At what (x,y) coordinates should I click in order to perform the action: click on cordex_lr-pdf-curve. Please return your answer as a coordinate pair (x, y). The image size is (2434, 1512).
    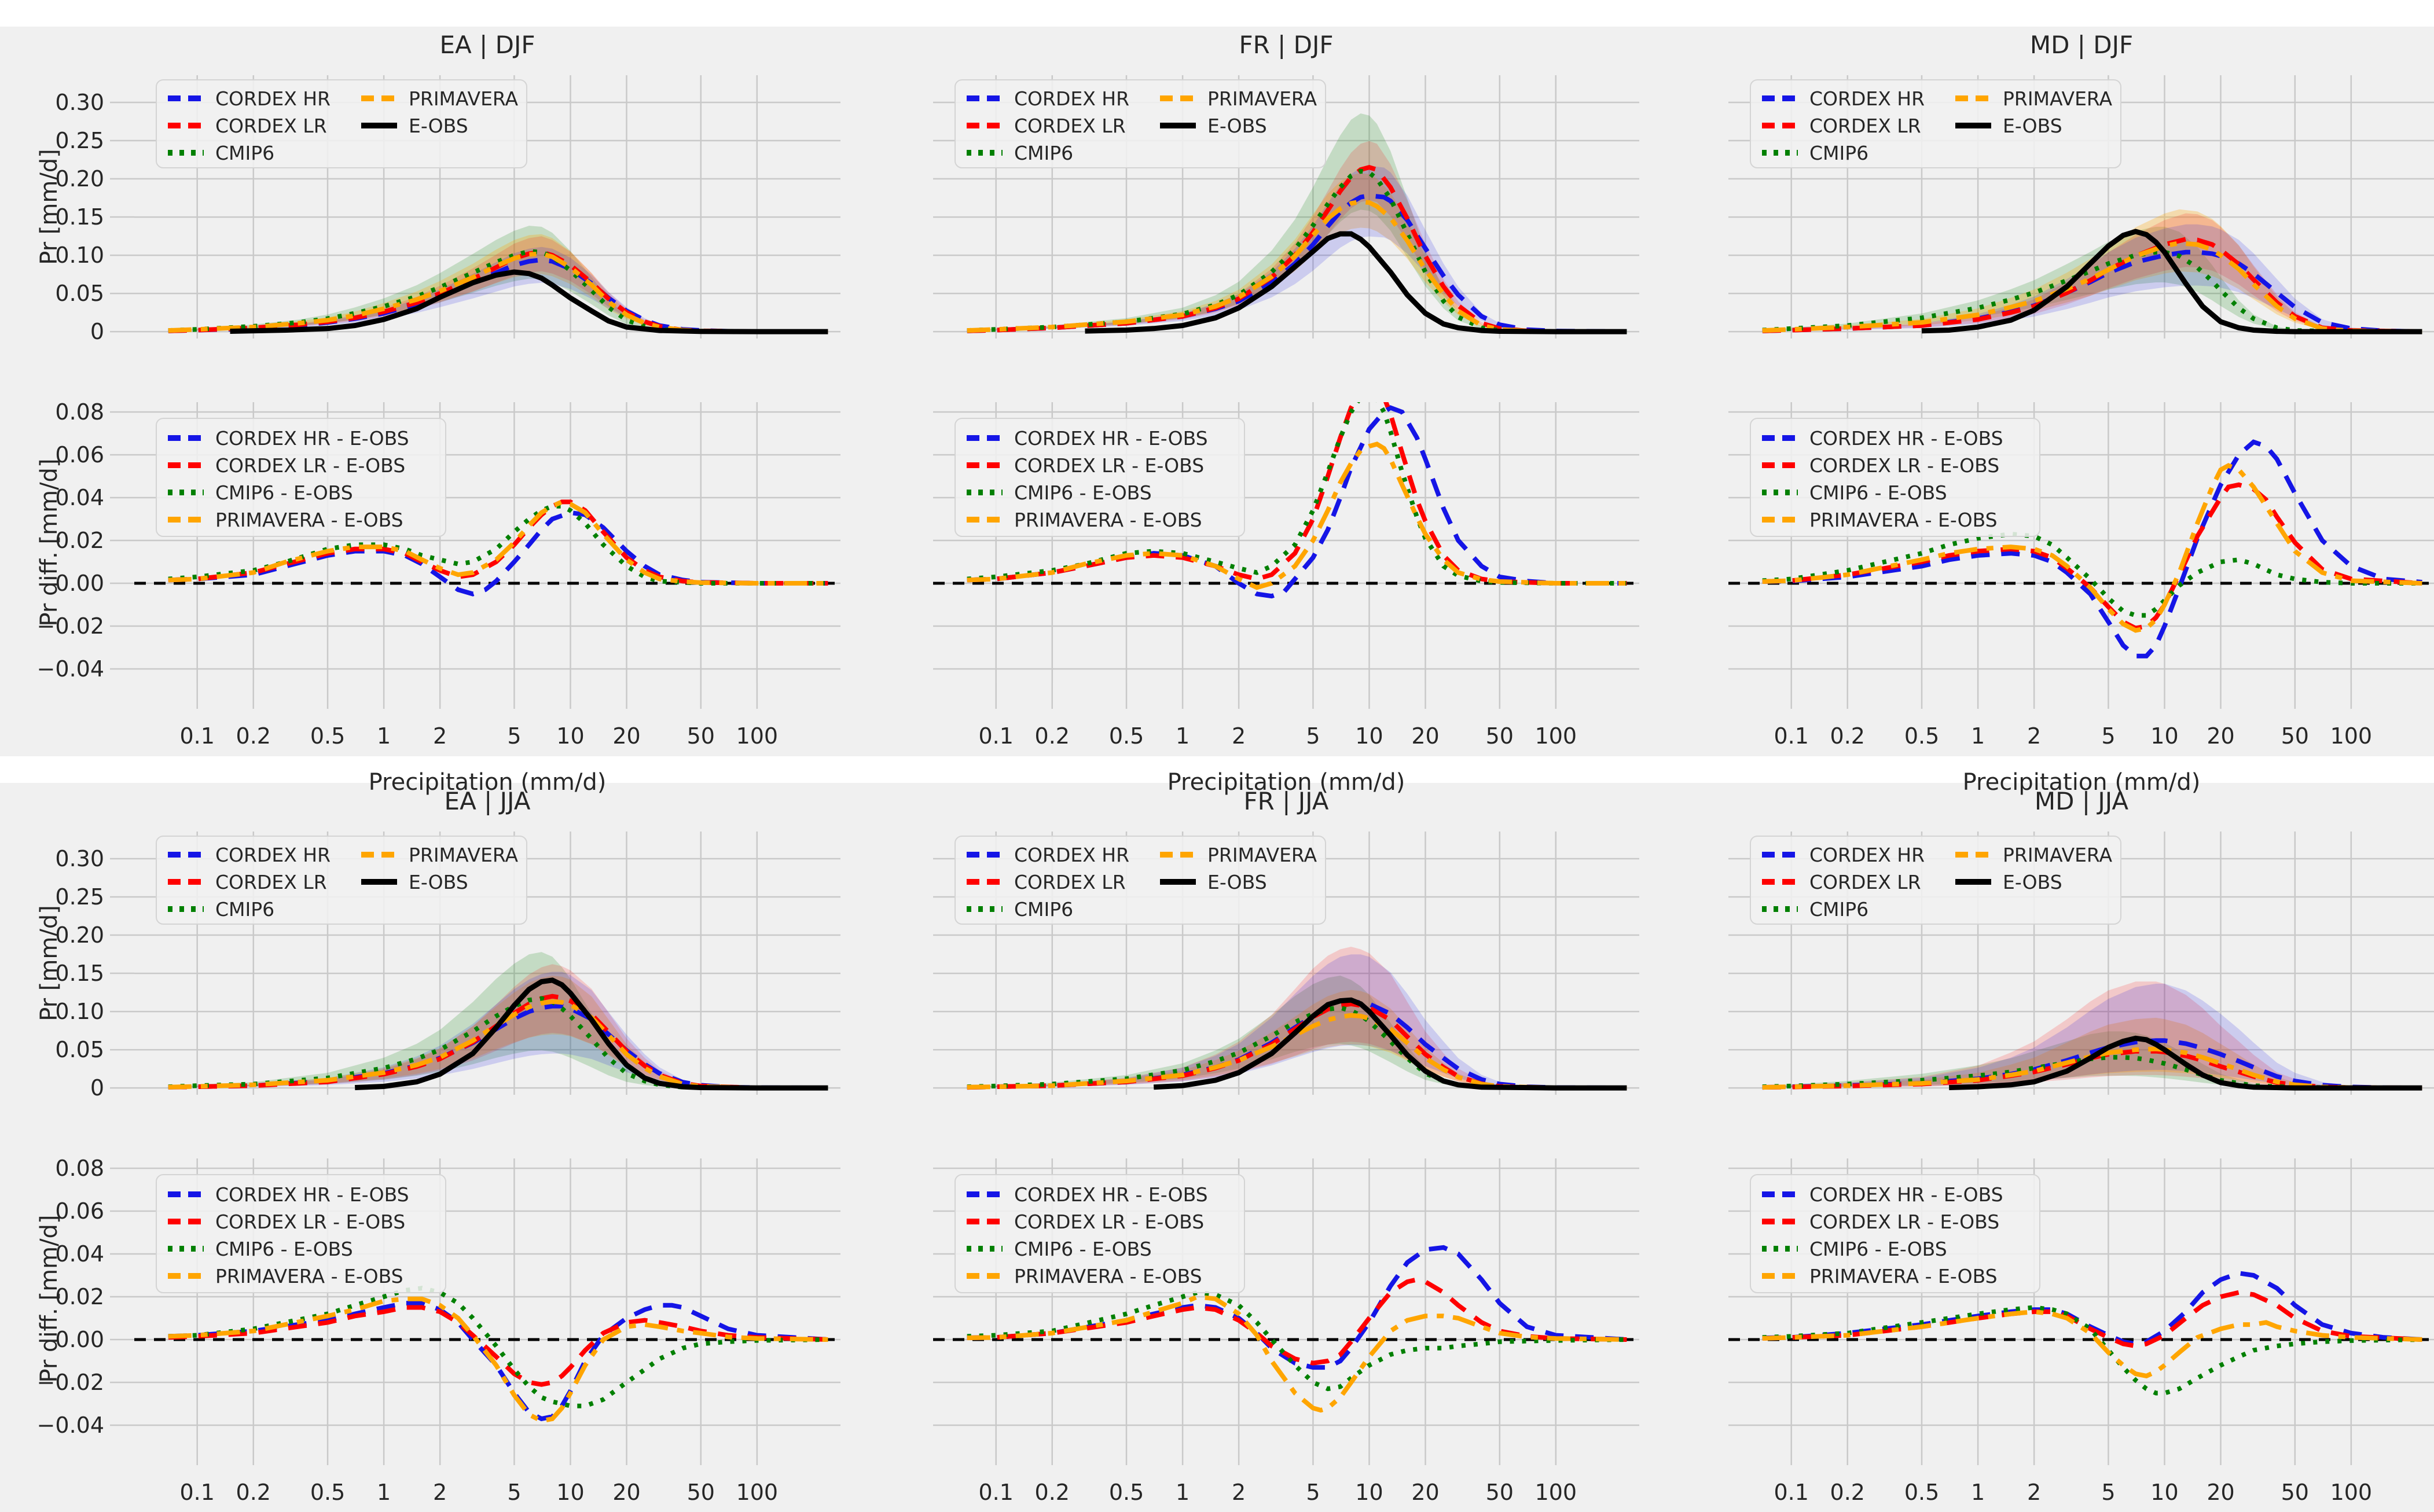
    Looking at the image, I should click on (2092, 285).